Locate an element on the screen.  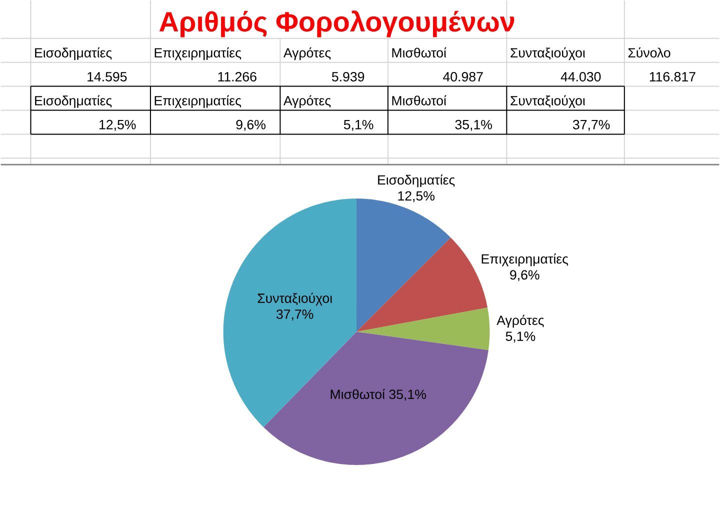
data-label: 11.266 is located at coordinates (237, 77).